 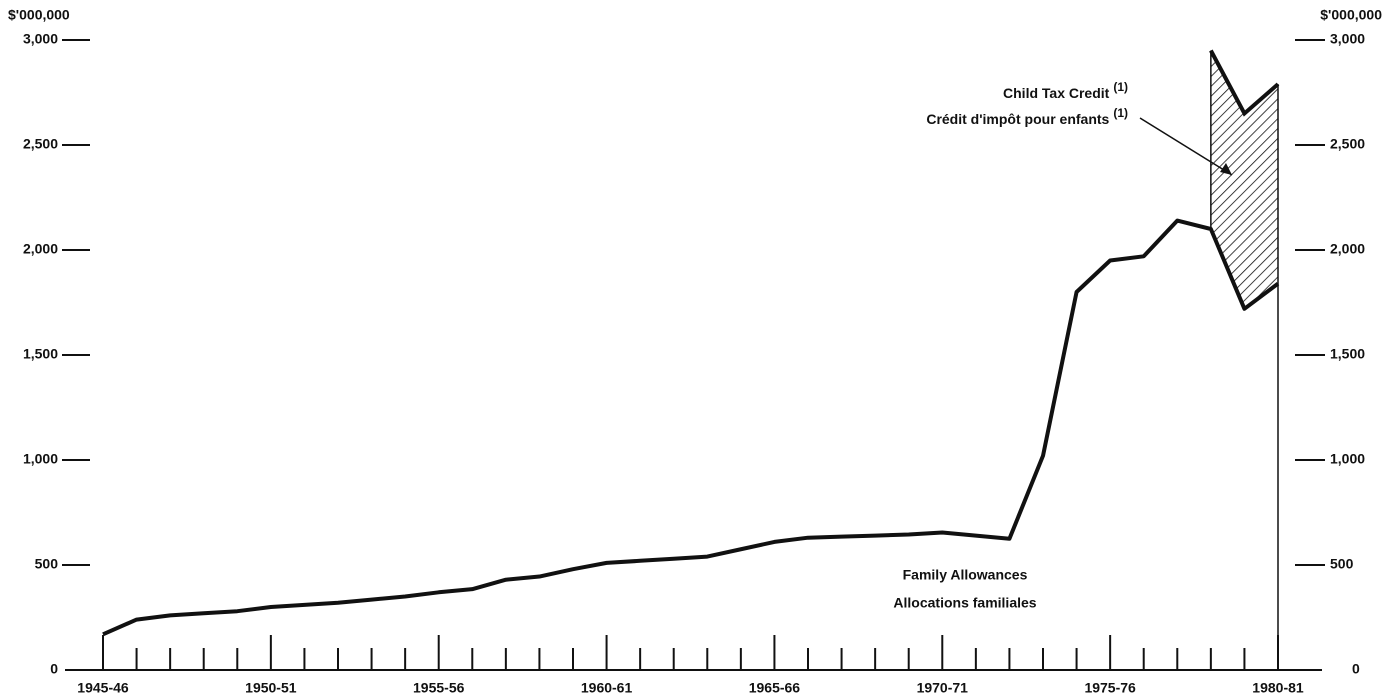 What do you see at coordinates (1347, 354) in the screenshot?
I see `y2-tick-label: 1,500` at bounding box center [1347, 354].